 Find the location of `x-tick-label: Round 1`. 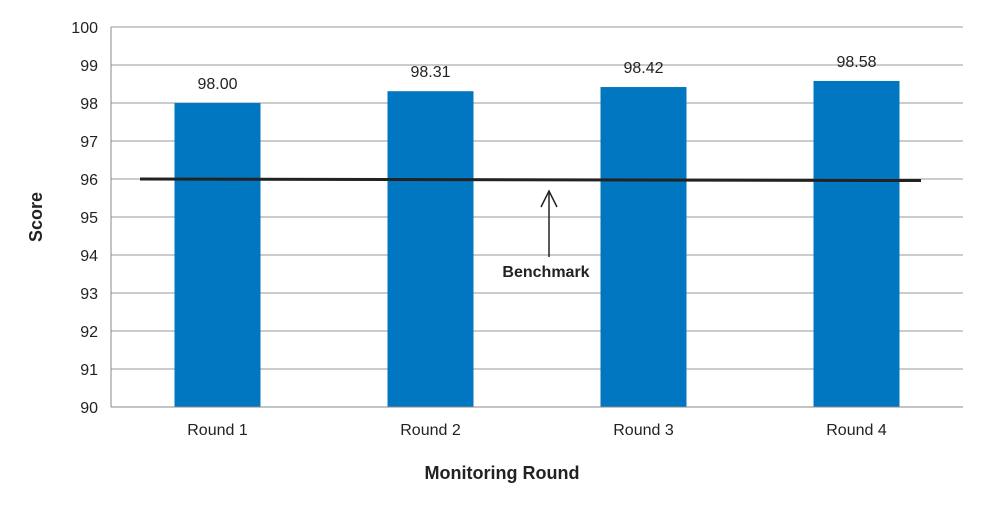

x-tick-label: Round 1 is located at coordinates (217, 430).